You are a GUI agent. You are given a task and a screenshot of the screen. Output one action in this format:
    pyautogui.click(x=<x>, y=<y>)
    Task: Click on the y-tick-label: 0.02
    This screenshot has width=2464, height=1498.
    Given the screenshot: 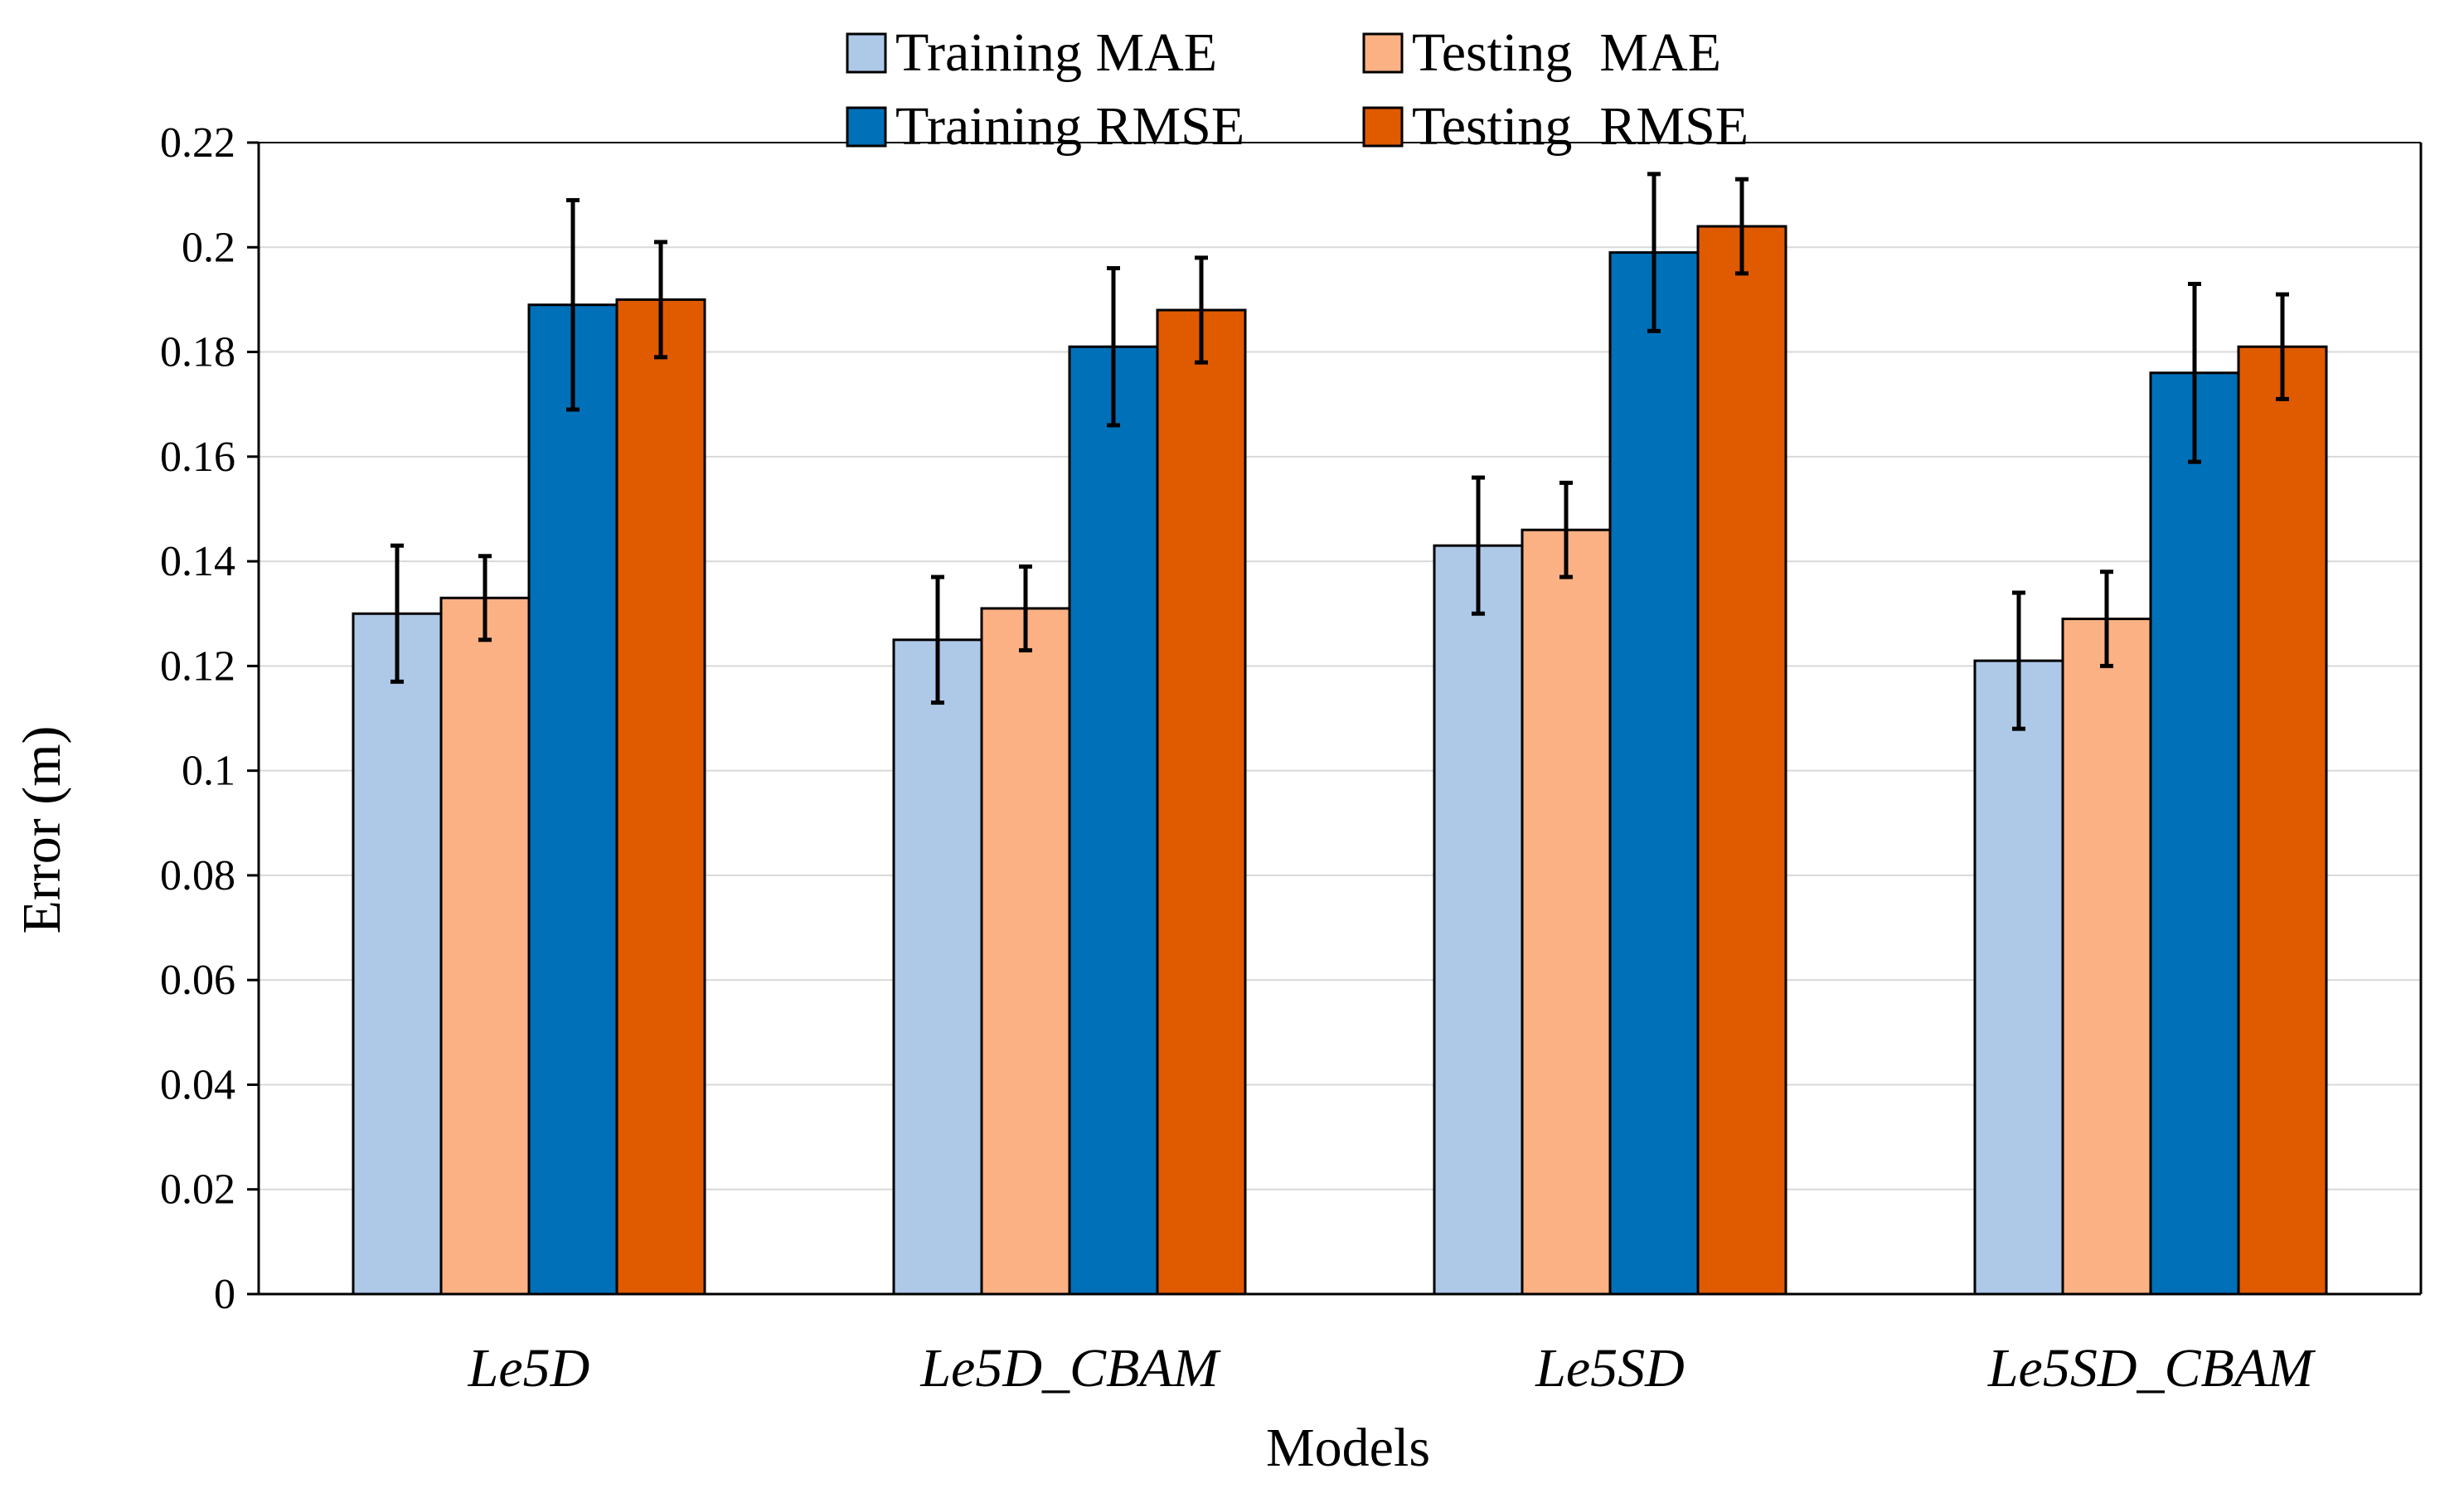 What is the action you would take?
    pyautogui.click(x=197, y=1190)
    